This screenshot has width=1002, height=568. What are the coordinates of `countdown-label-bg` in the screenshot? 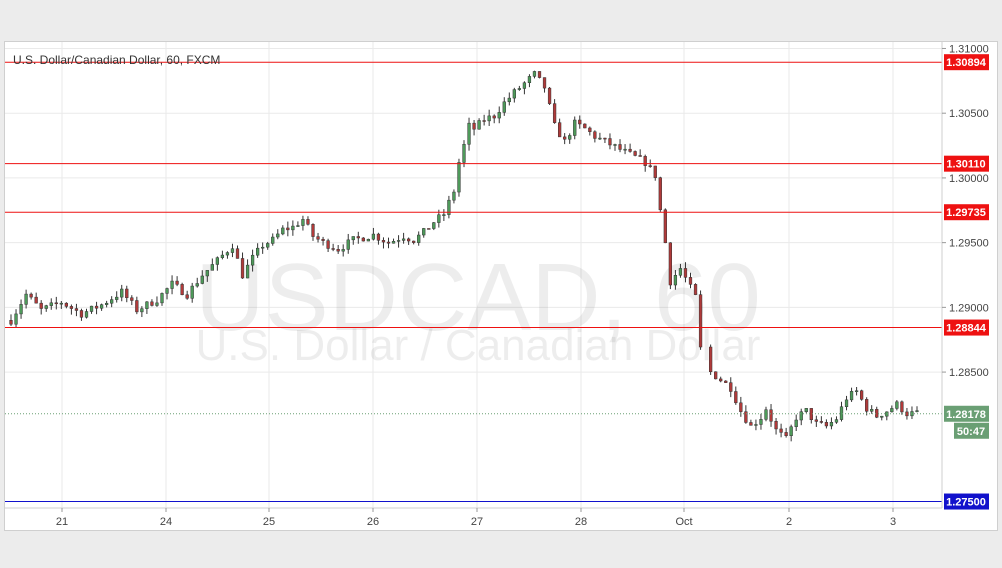 It's located at (971, 430).